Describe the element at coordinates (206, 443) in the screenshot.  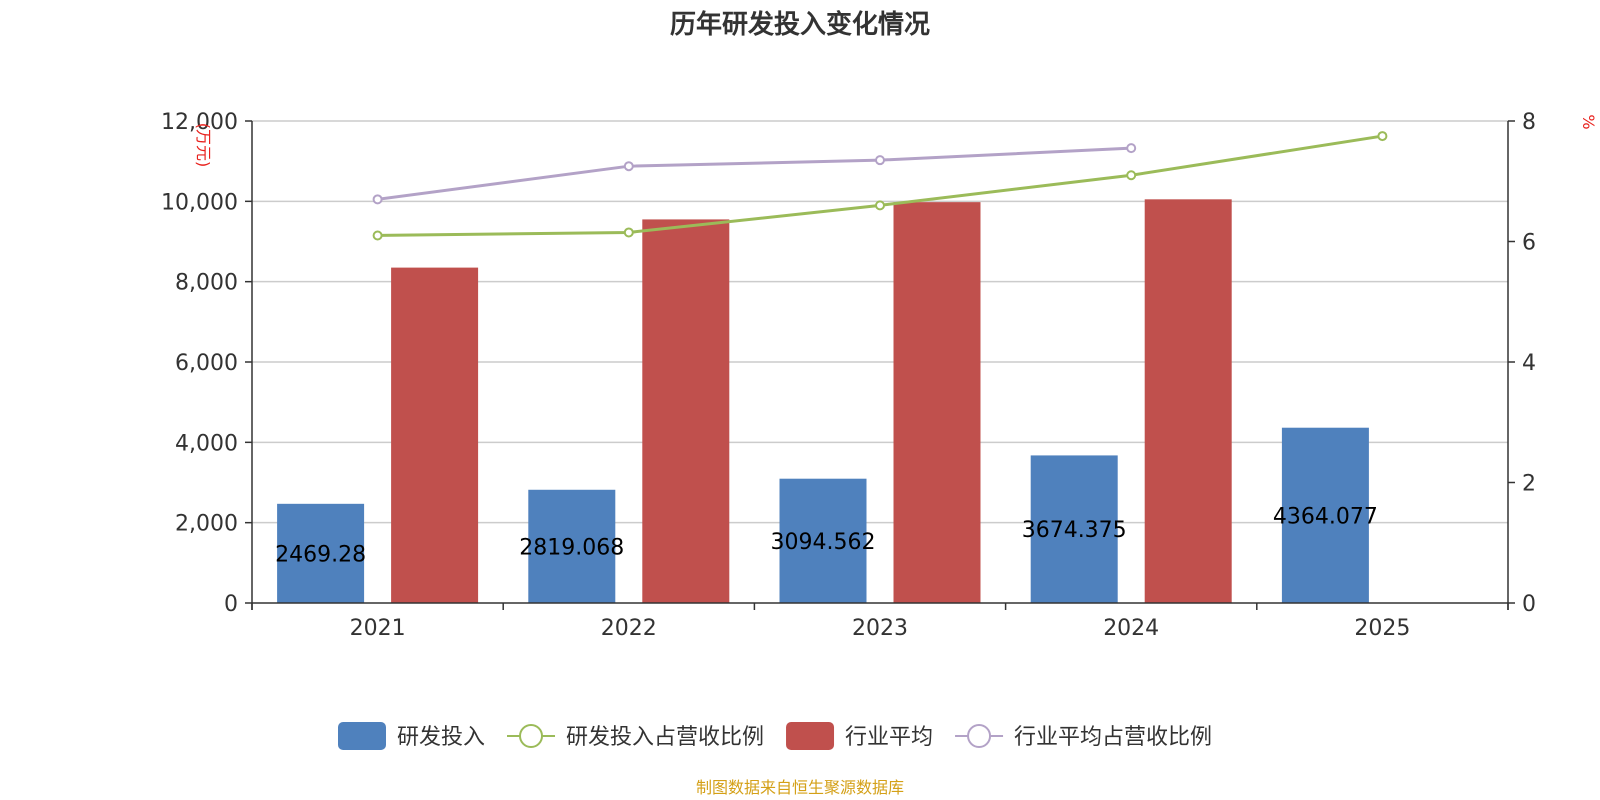
I see `left-axis-tick-label: 4,000` at that location.